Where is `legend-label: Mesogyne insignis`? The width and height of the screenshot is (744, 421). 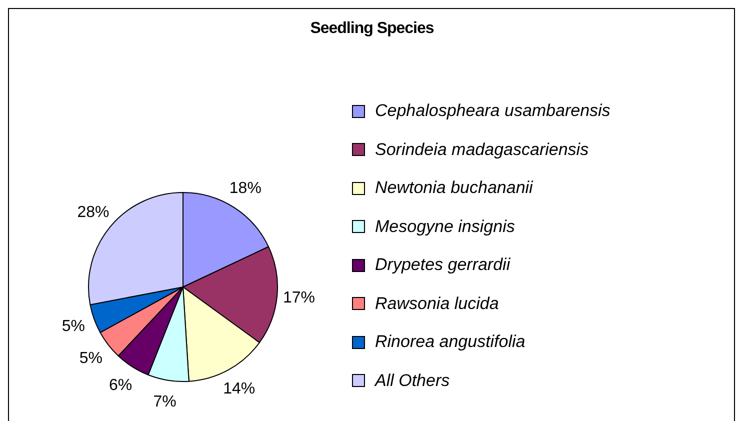
legend-label: Mesogyne insignis is located at coordinates (445, 226).